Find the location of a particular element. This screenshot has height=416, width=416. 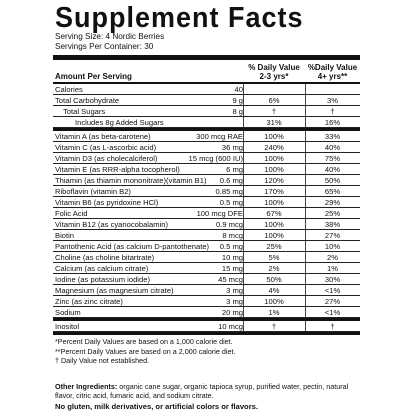

nutrient-amount: 9 g is located at coordinates (237, 100).